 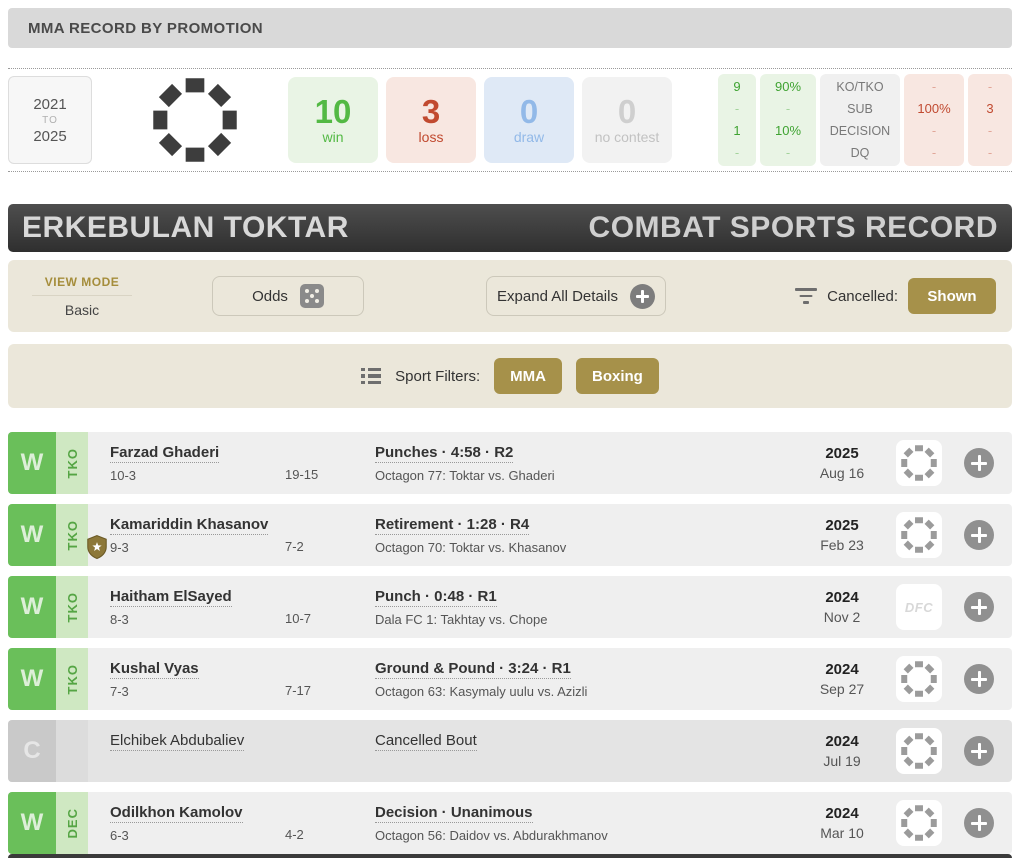 I want to click on win-count-sub: -, so click(x=737, y=108).